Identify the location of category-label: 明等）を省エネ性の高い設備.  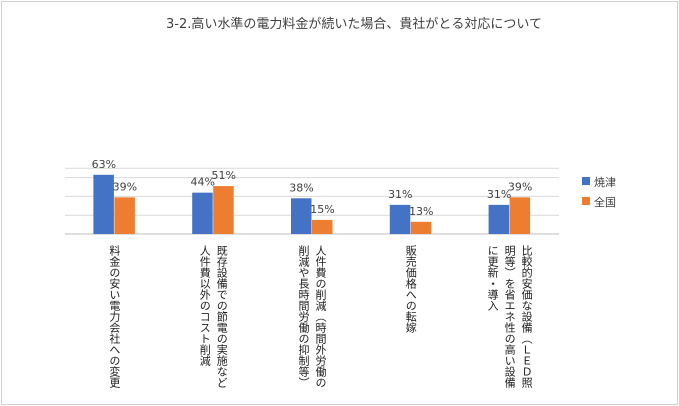
(509, 317).